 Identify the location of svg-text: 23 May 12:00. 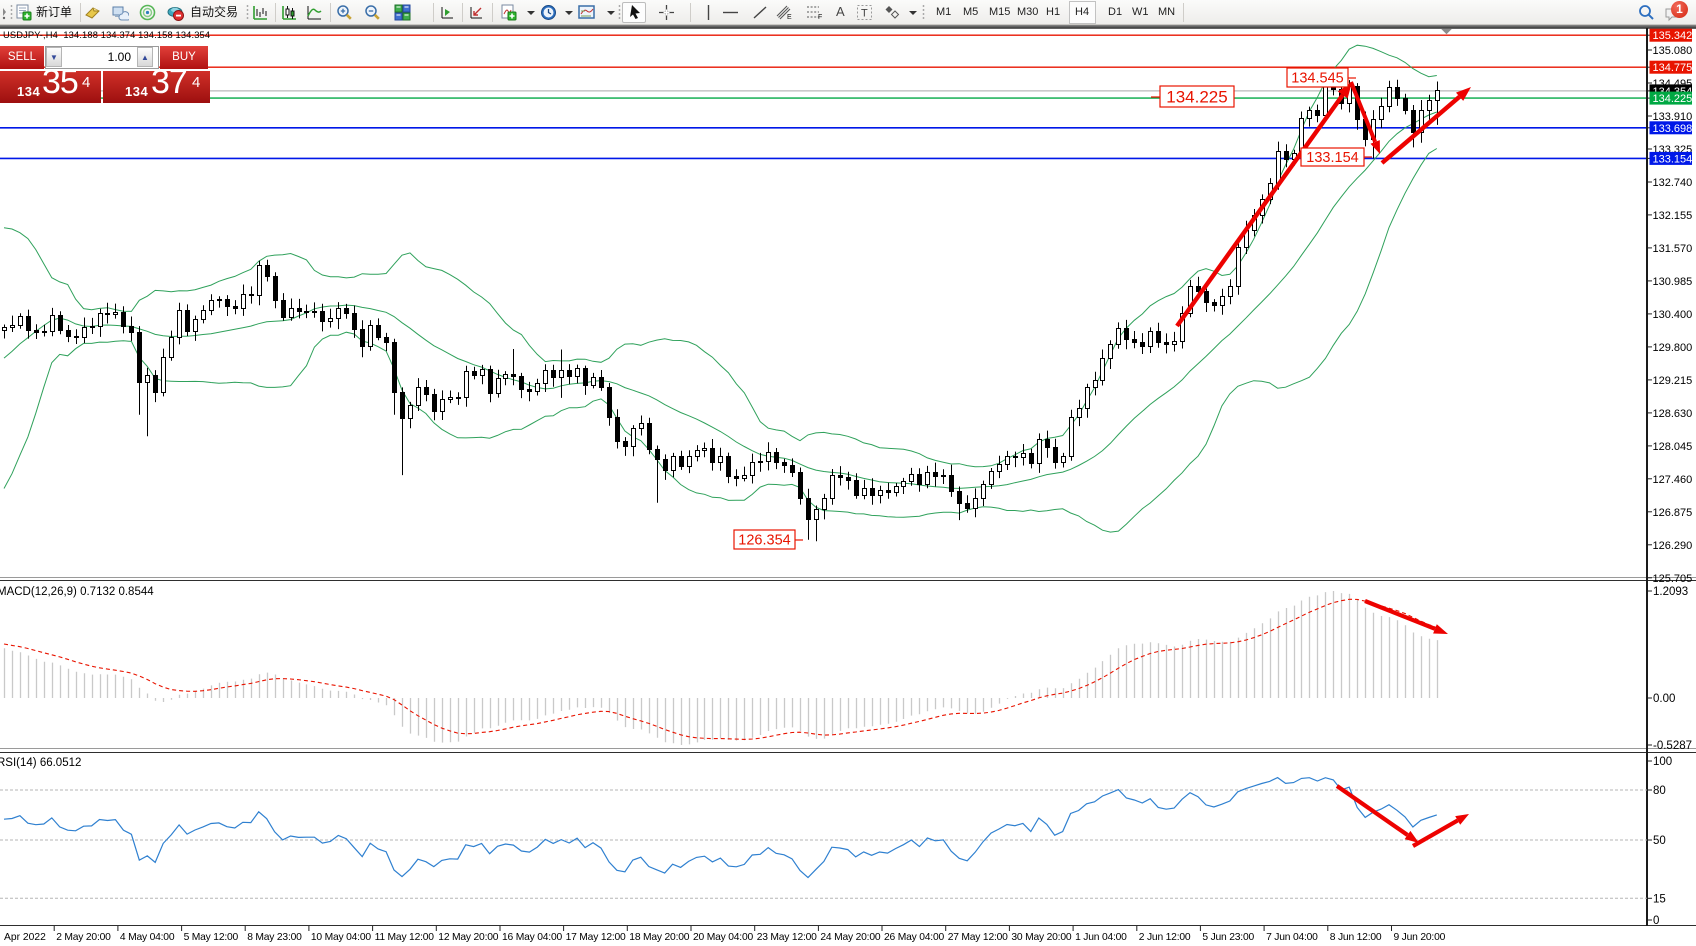
(787, 937).